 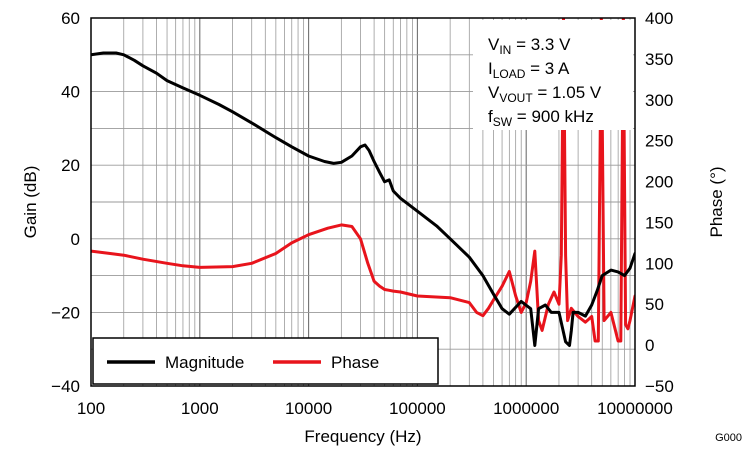 What do you see at coordinates (654, 304) in the screenshot?
I see `y-right-tick-label: 50` at bounding box center [654, 304].